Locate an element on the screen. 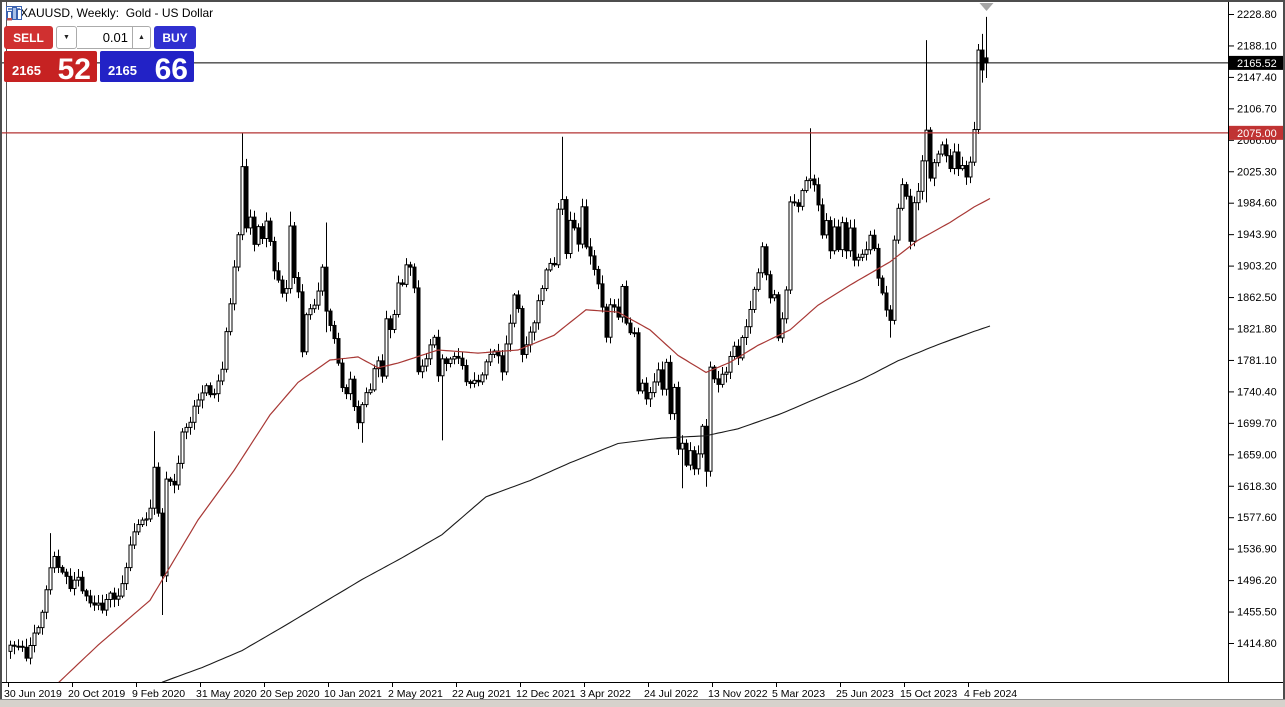  y-axis-label: 1862.50 is located at coordinates (1257, 298).